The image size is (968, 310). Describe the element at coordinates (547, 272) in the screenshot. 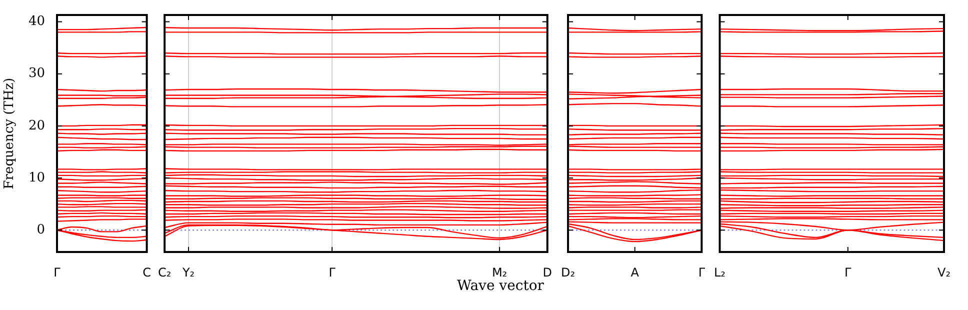

I see `x-tick-label: D` at that location.